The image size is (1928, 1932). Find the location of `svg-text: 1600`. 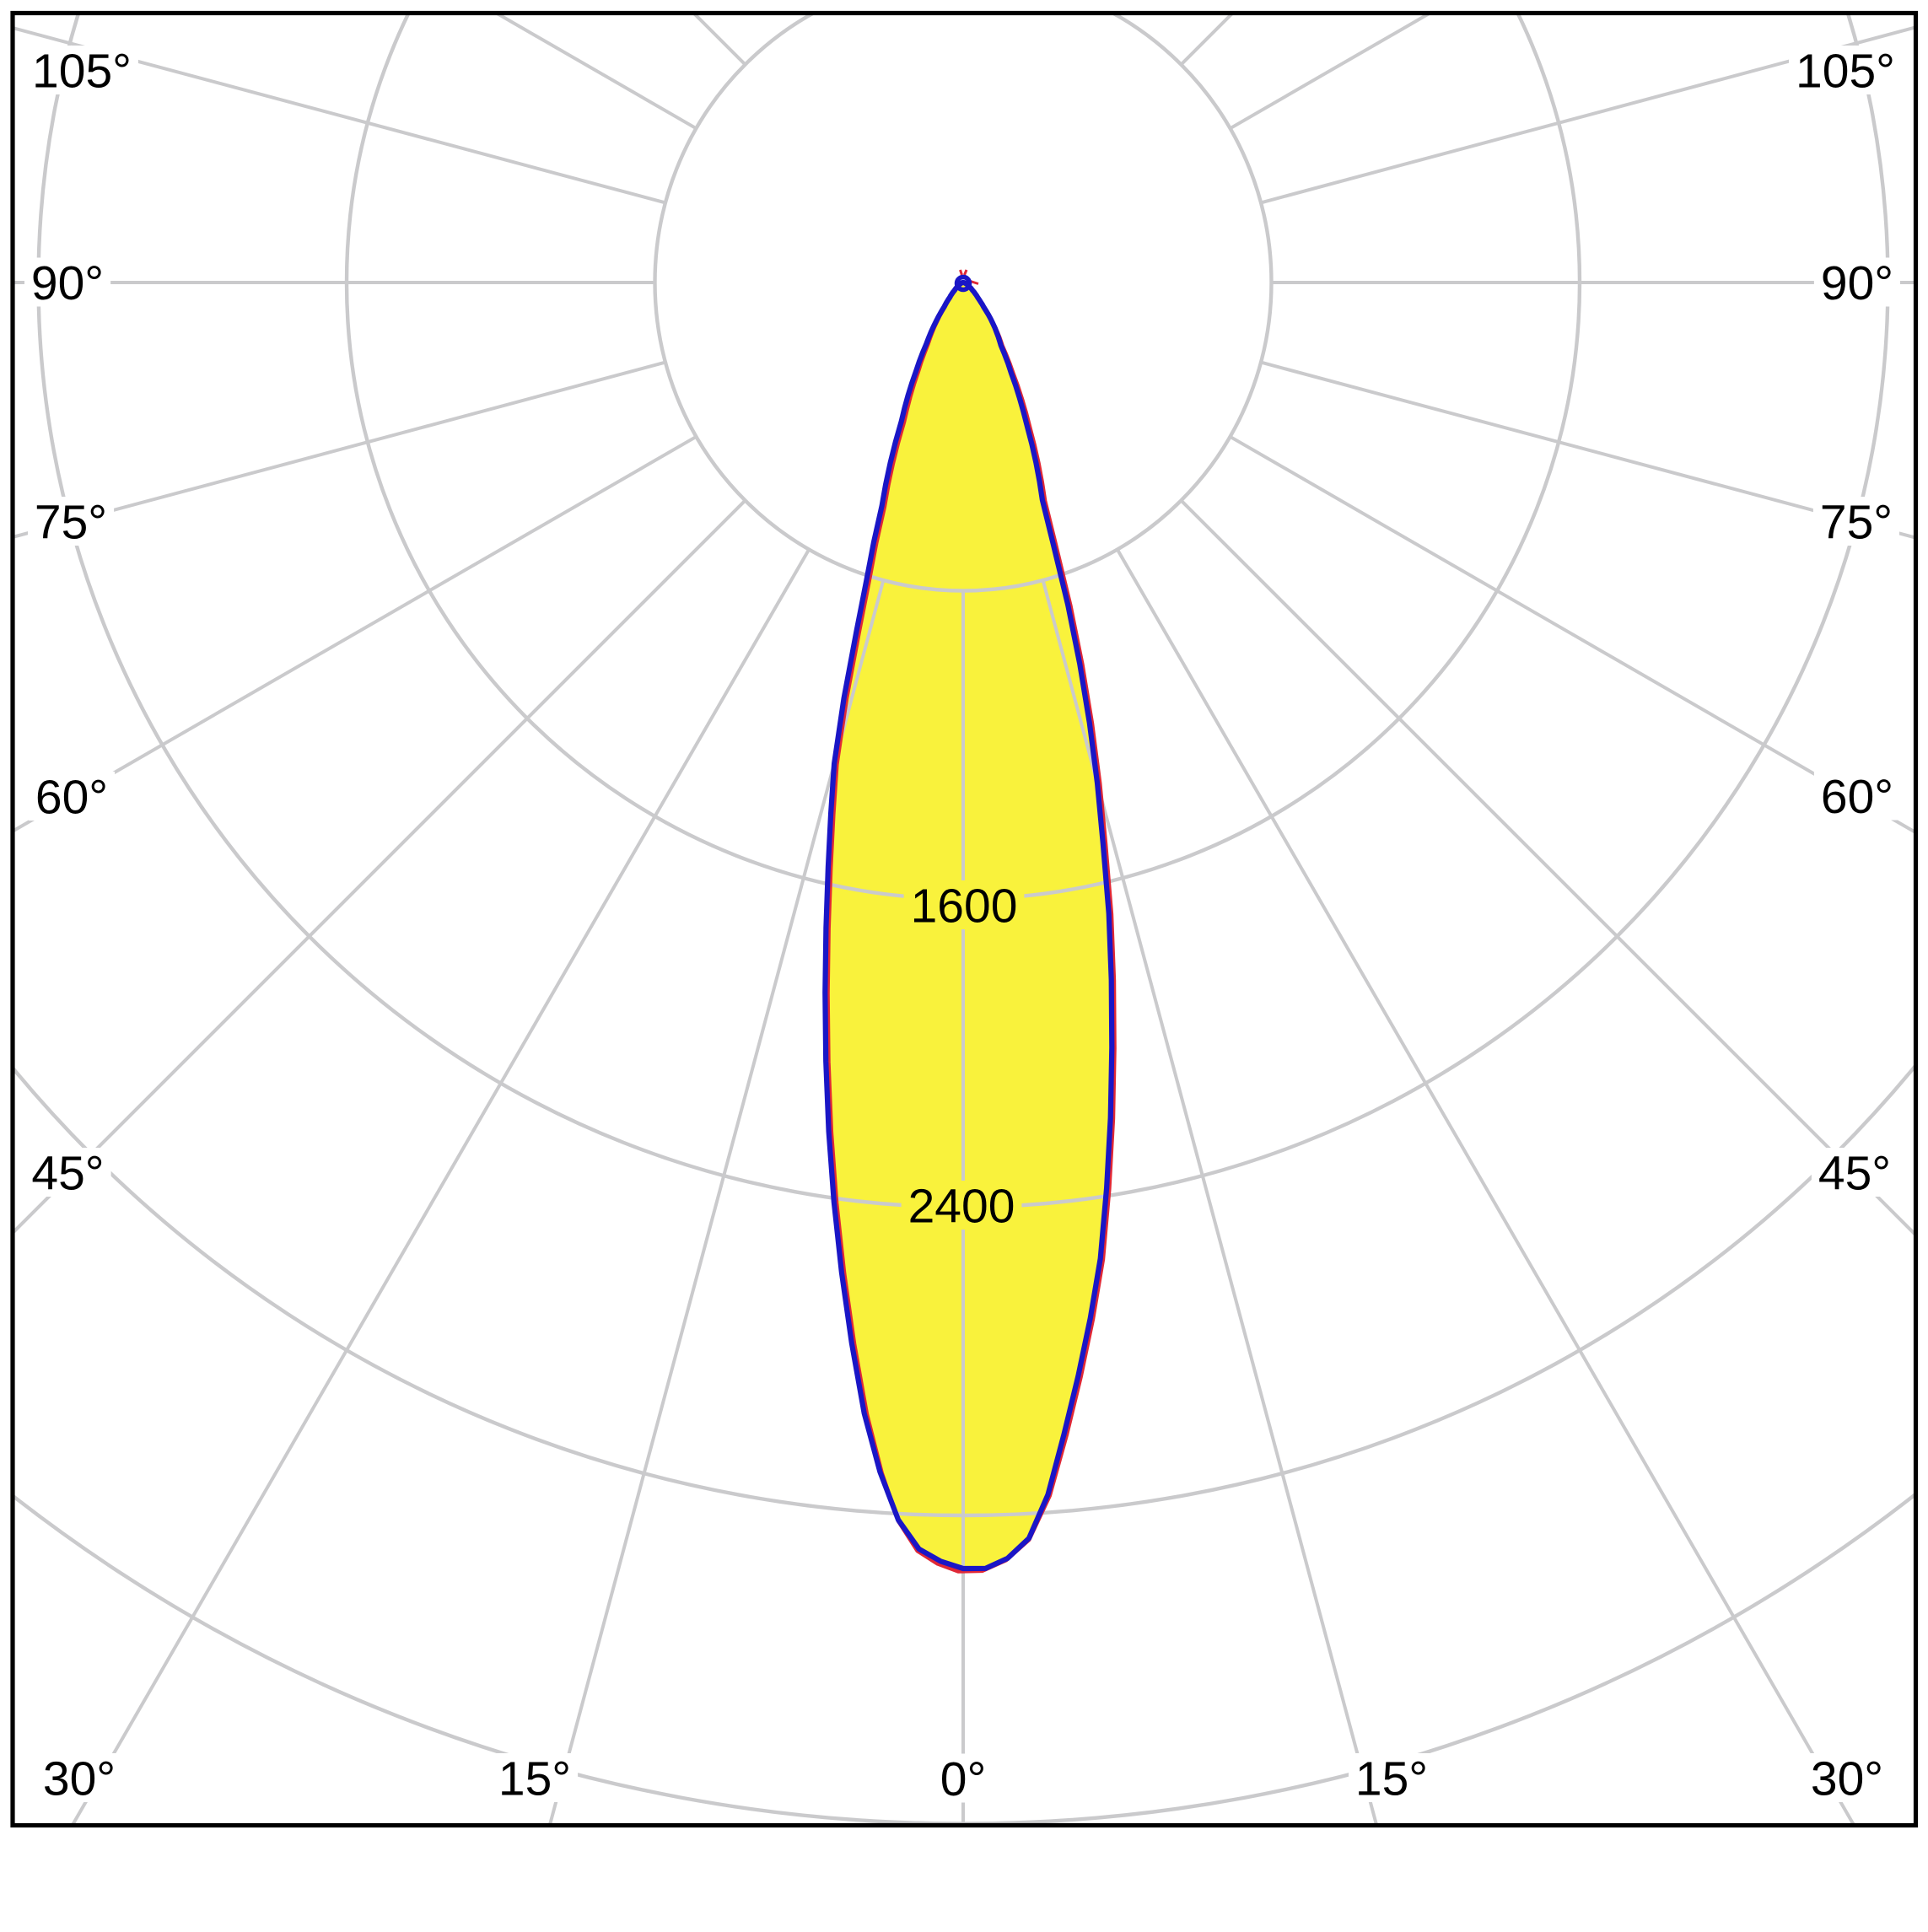

svg-text: 1600 is located at coordinates (964, 907).